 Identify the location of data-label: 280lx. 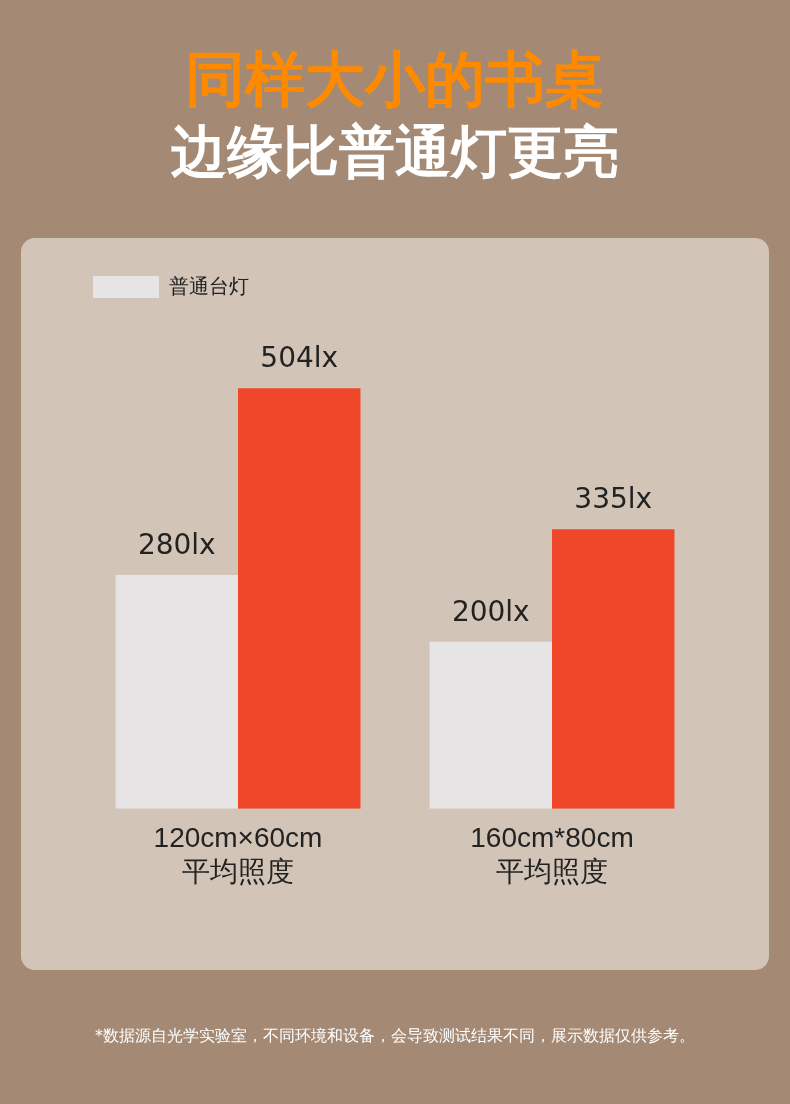
(176, 545).